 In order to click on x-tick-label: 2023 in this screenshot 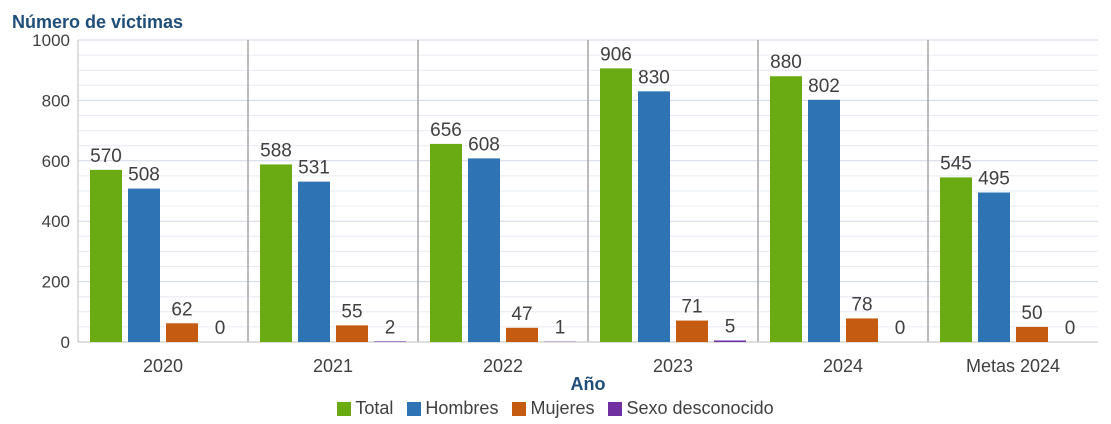, I will do `click(673, 366)`.